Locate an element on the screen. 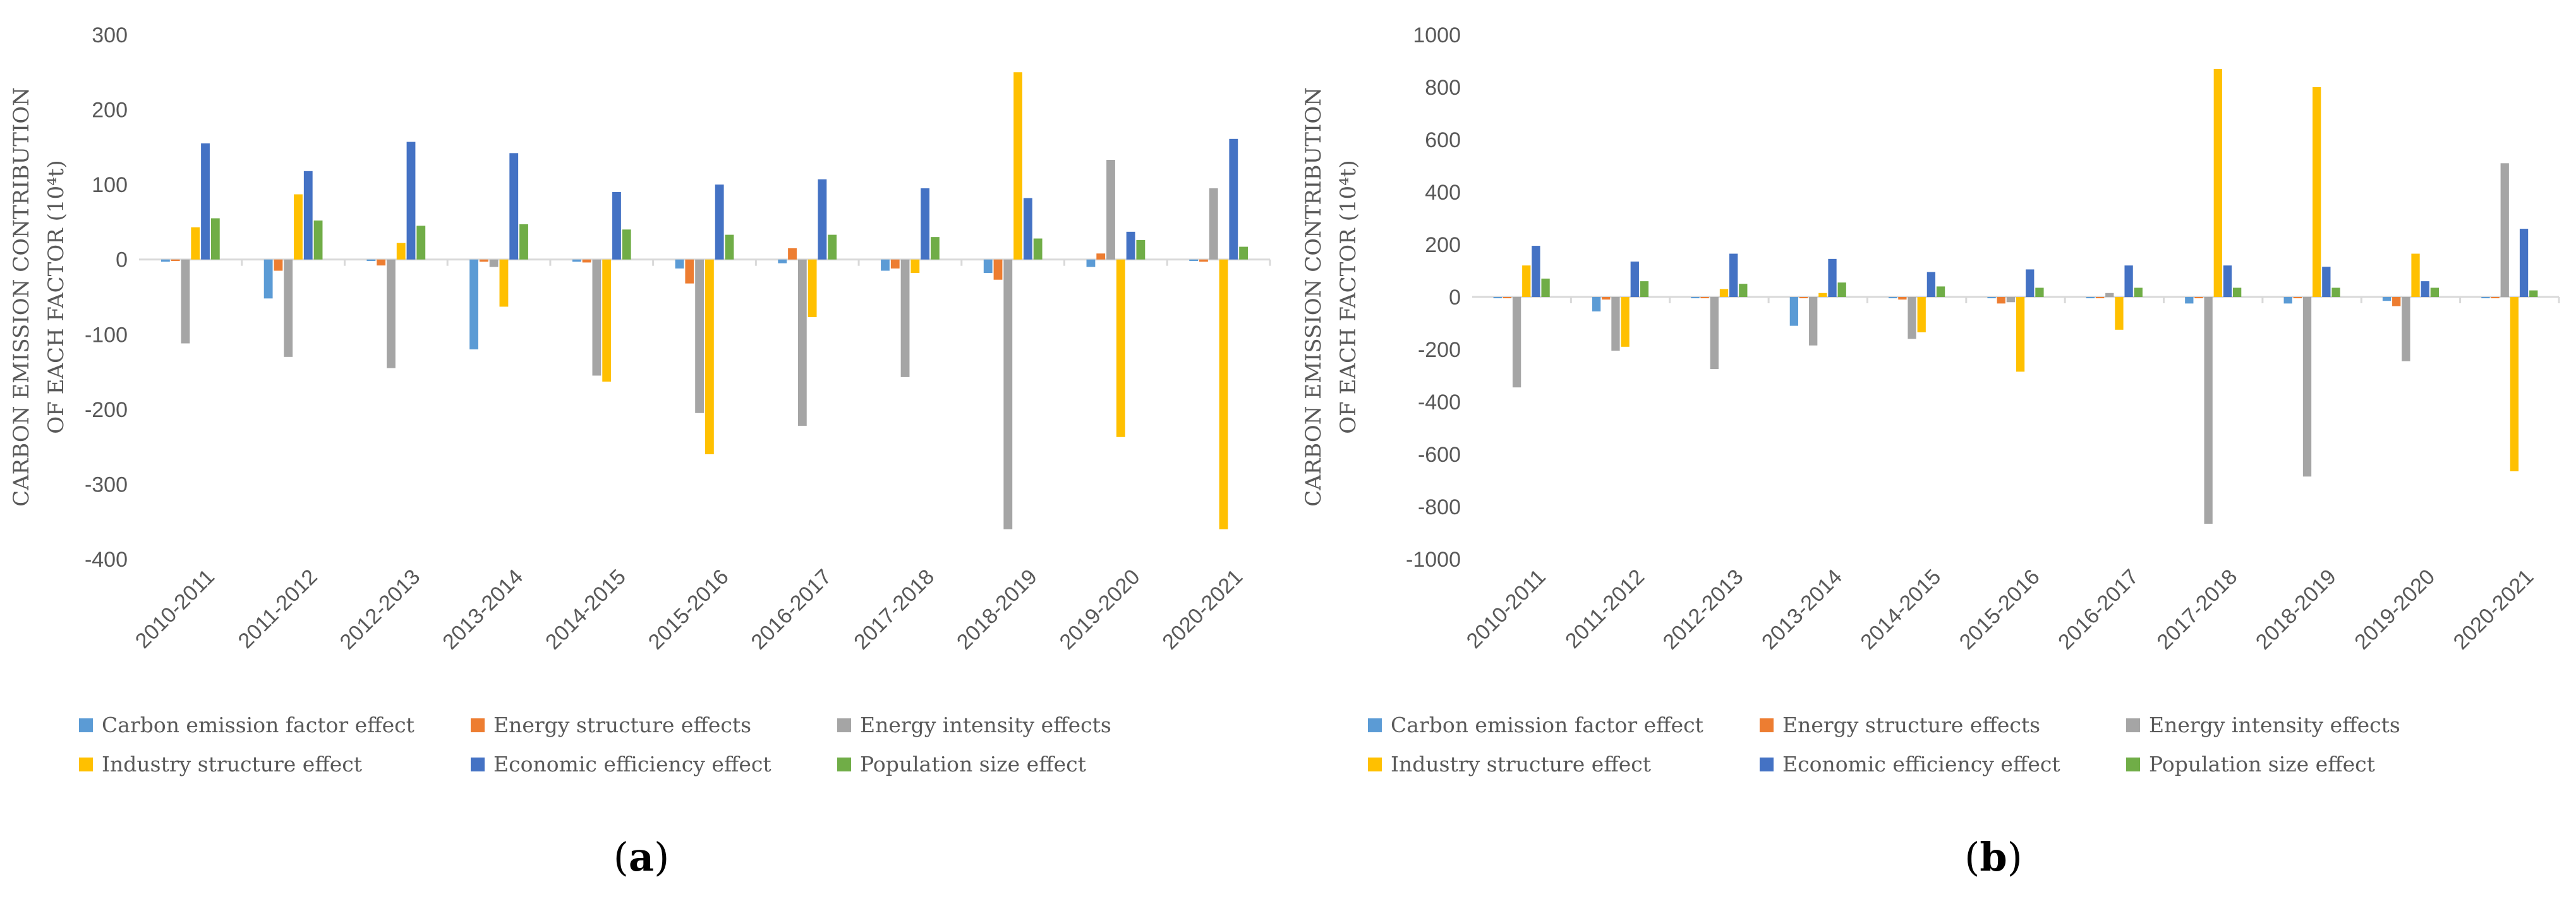 The image size is (2576, 906). y-tick-label: -800 is located at coordinates (1439, 507).